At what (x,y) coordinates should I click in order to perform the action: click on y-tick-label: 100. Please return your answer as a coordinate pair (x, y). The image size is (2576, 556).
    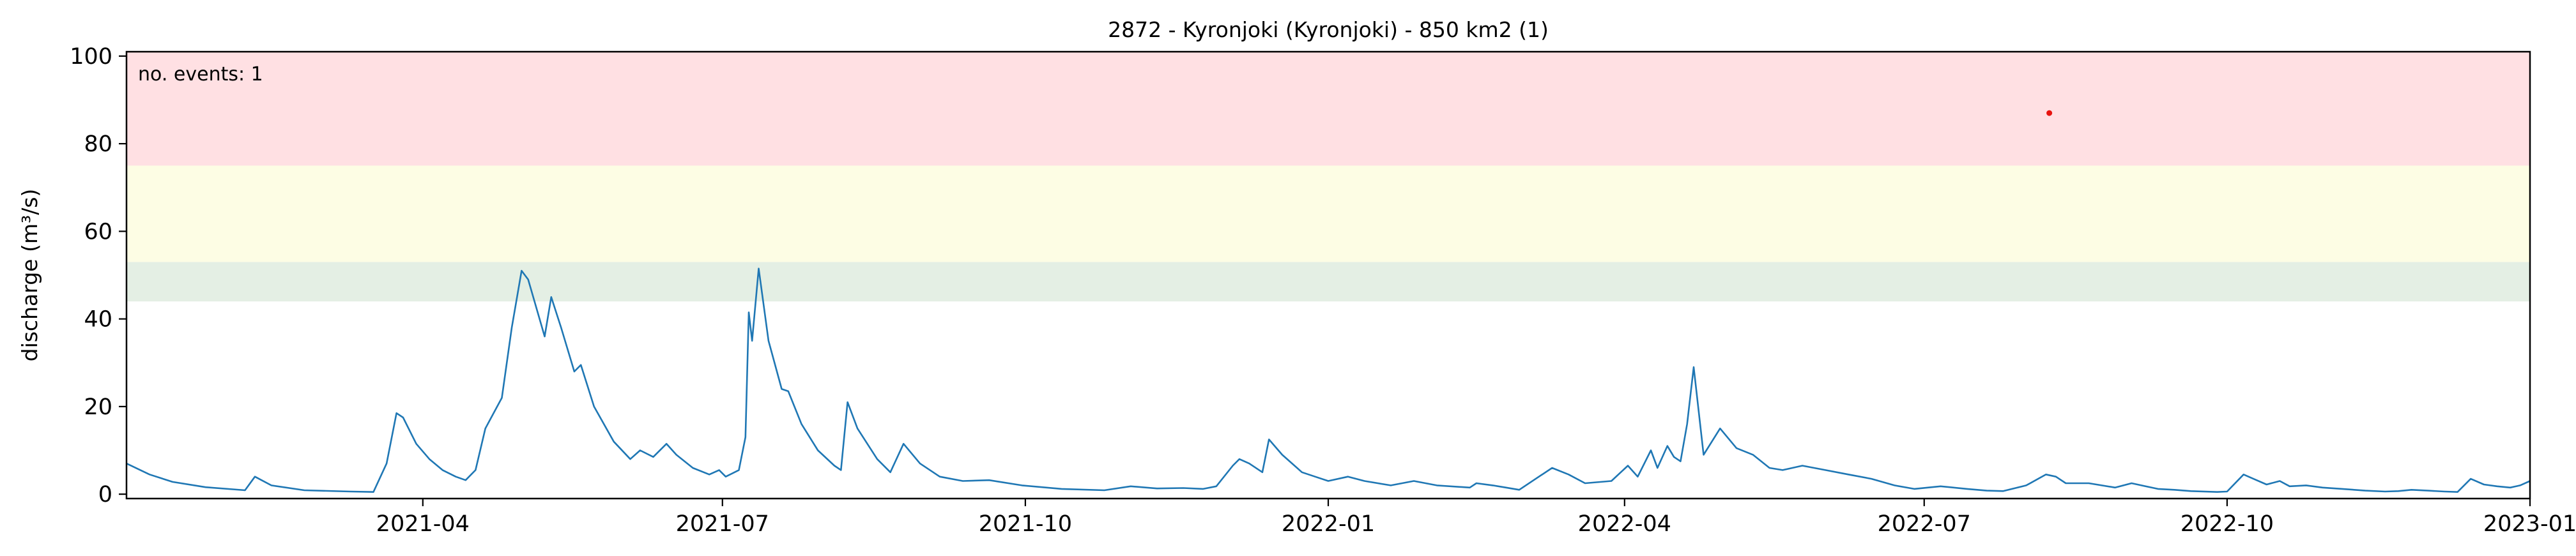
    Looking at the image, I should click on (91, 57).